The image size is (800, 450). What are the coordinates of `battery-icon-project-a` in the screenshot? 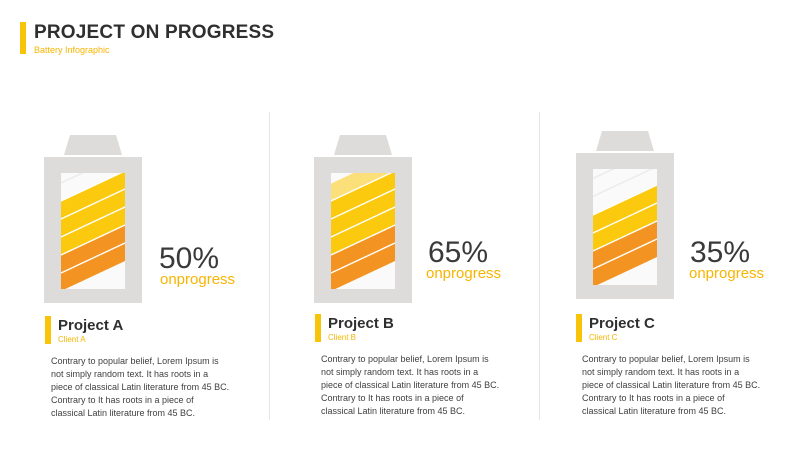 It's located at (93, 219).